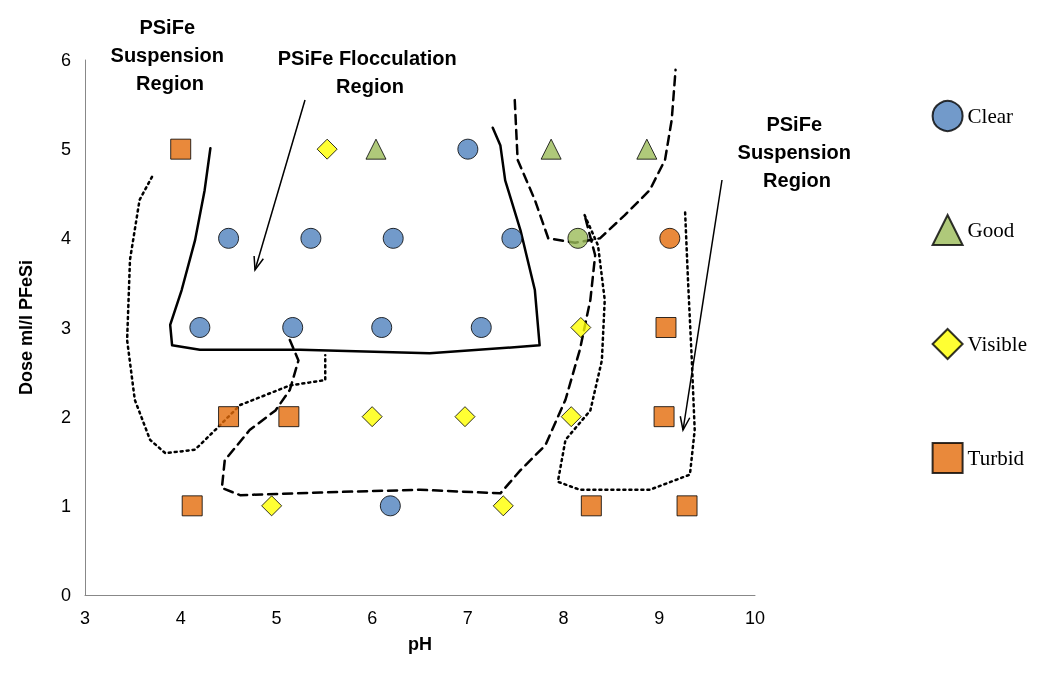 This screenshot has width=1042, height=682. What do you see at coordinates (180, 618) in the screenshot?
I see `x-tick-label: 4` at bounding box center [180, 618].